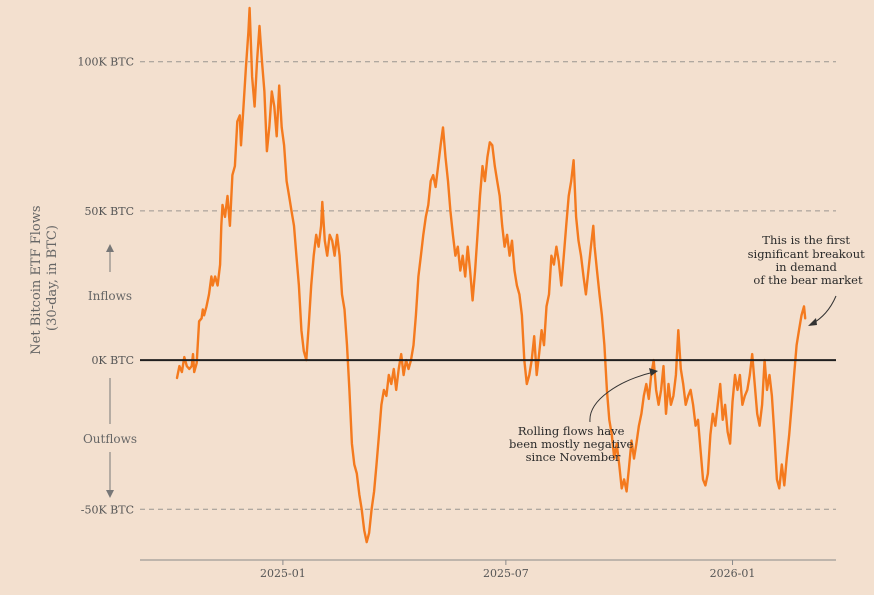  Describe the element at coordinates (110, 296) in the screenshot. I see `inflows-label: Inflows` at that location.